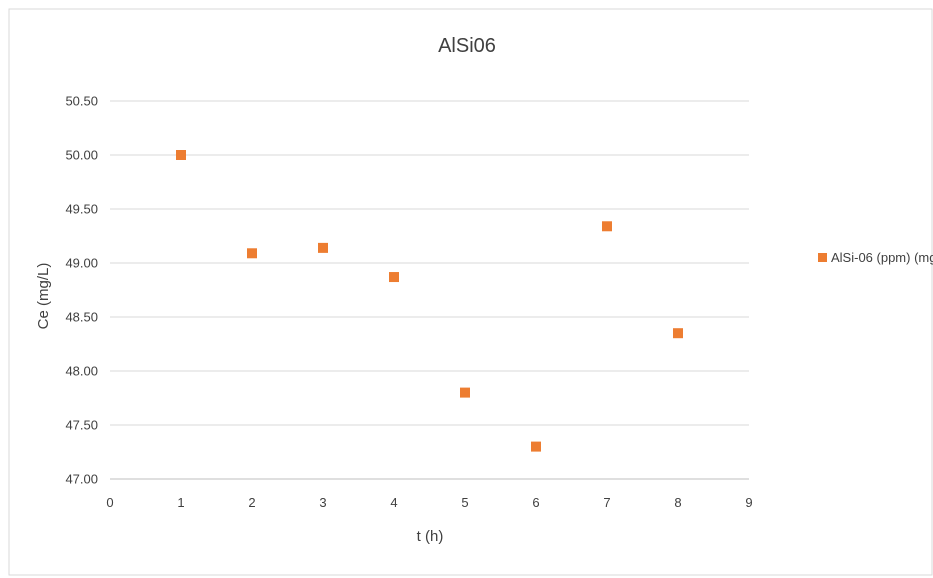 This screenshot has height=578, width=933. I want to click on x-tick-label: 4, so click(393, 502).